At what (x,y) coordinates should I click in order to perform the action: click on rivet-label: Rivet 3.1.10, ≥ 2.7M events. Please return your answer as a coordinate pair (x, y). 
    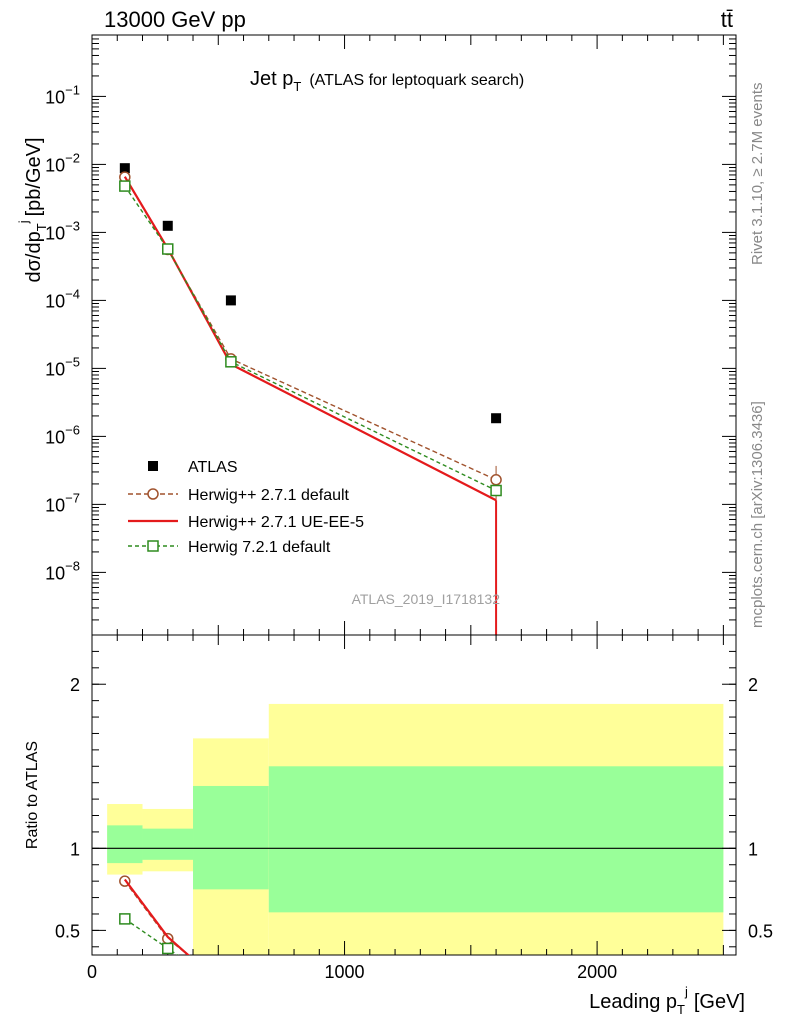
    Looking at the image, I should click on (757, 174).